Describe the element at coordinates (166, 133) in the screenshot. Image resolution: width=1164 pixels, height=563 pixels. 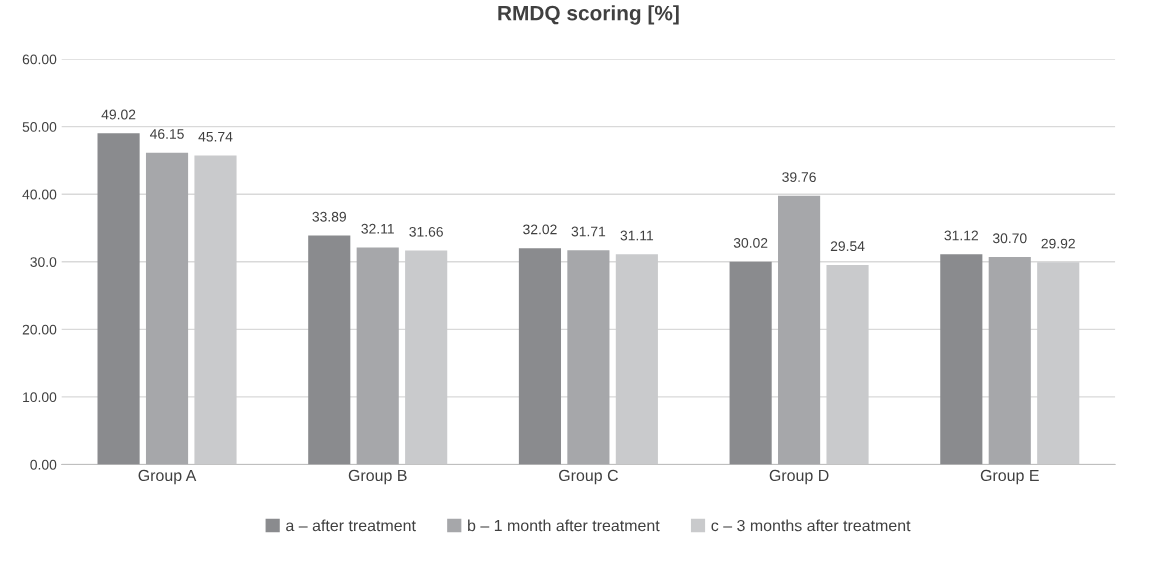
I see `data-label: 46.15` at that location.